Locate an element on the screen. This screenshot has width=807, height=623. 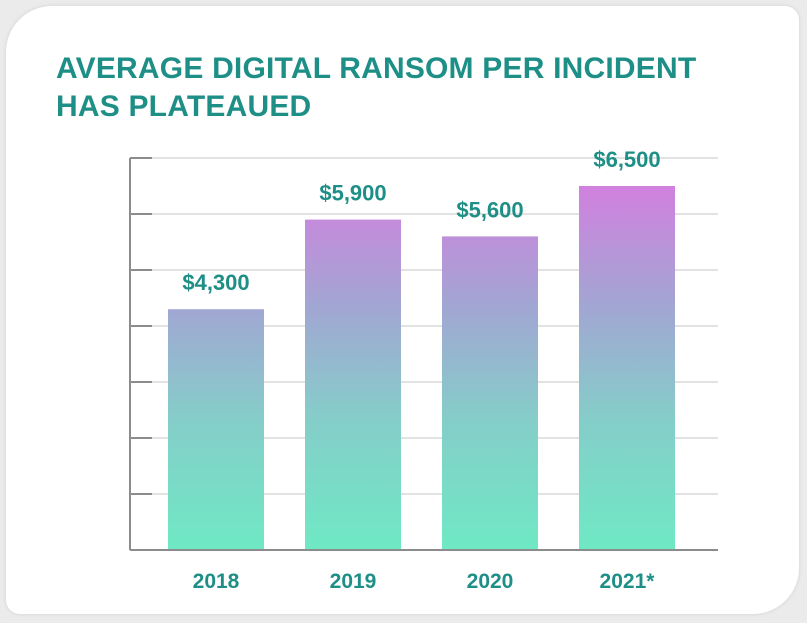
data-label: $6,500 is located at coordinates (626, 159).